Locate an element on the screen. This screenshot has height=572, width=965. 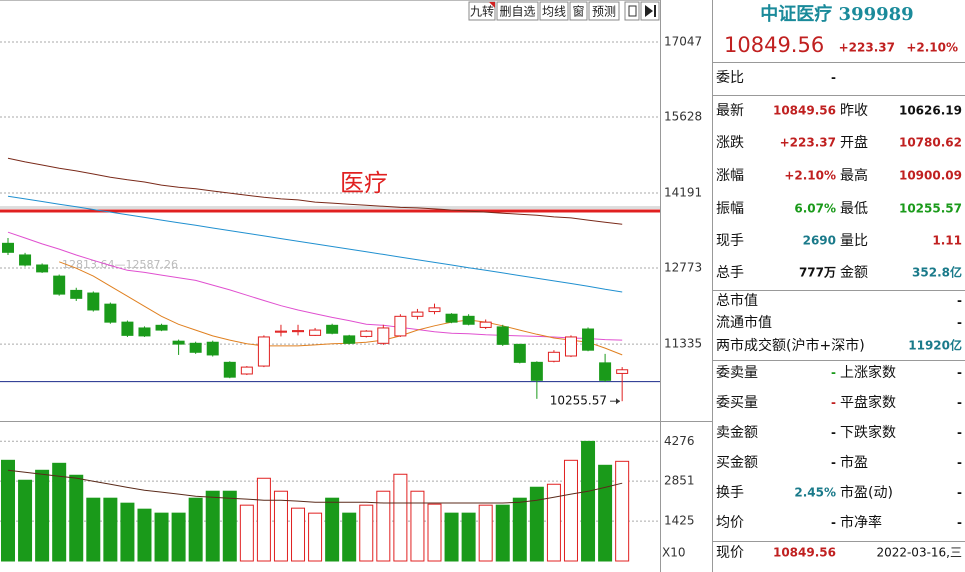
row-label: 平盘家数 is located at coordinates (868, 402).